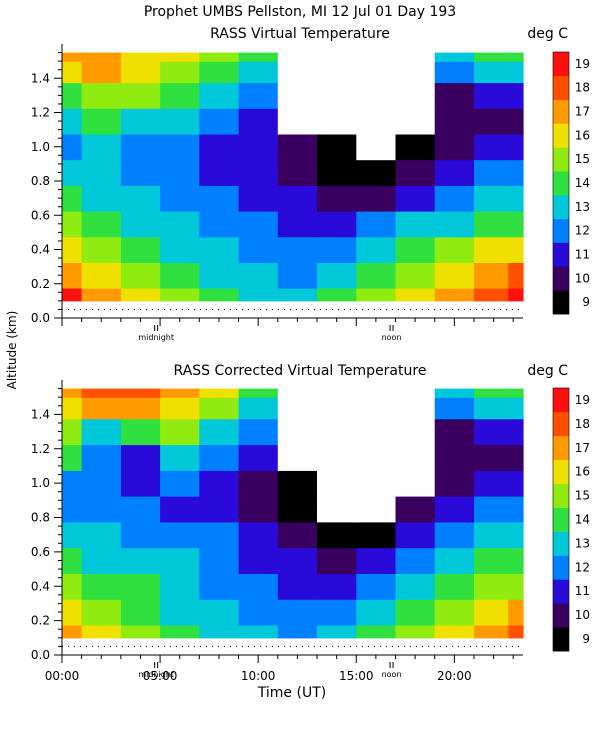 This screenshot has height=750, width=600. I want to click on colorbar: 9 10 11 12 13 14 15 16 17 18 19, so click(571, 183).